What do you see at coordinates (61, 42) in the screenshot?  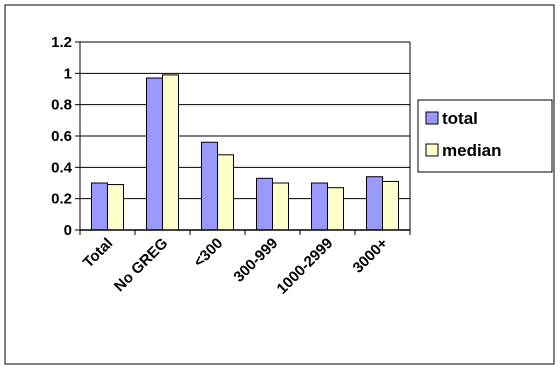 I see `y-tick-label: 1.2` at bounding box center [61, 42].